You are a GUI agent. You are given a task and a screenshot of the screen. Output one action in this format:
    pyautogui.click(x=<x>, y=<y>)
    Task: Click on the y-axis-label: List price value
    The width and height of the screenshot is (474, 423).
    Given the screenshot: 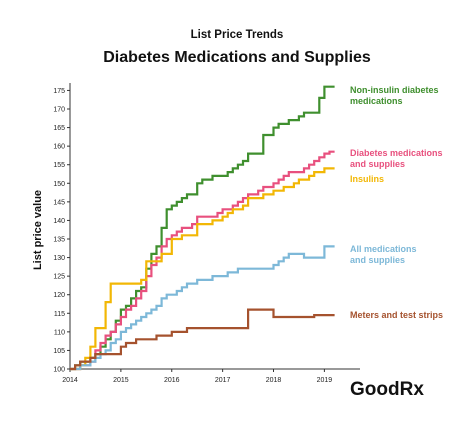 What is the action you would take?
    pyautogui.click(x=38, y=230)
    